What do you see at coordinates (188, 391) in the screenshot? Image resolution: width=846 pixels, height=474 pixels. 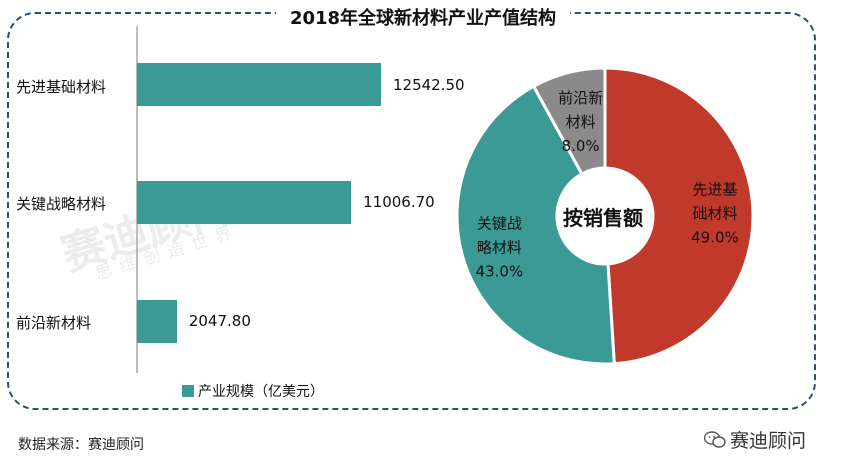 I see `legend-swatch` at bounding box center [188, 391].